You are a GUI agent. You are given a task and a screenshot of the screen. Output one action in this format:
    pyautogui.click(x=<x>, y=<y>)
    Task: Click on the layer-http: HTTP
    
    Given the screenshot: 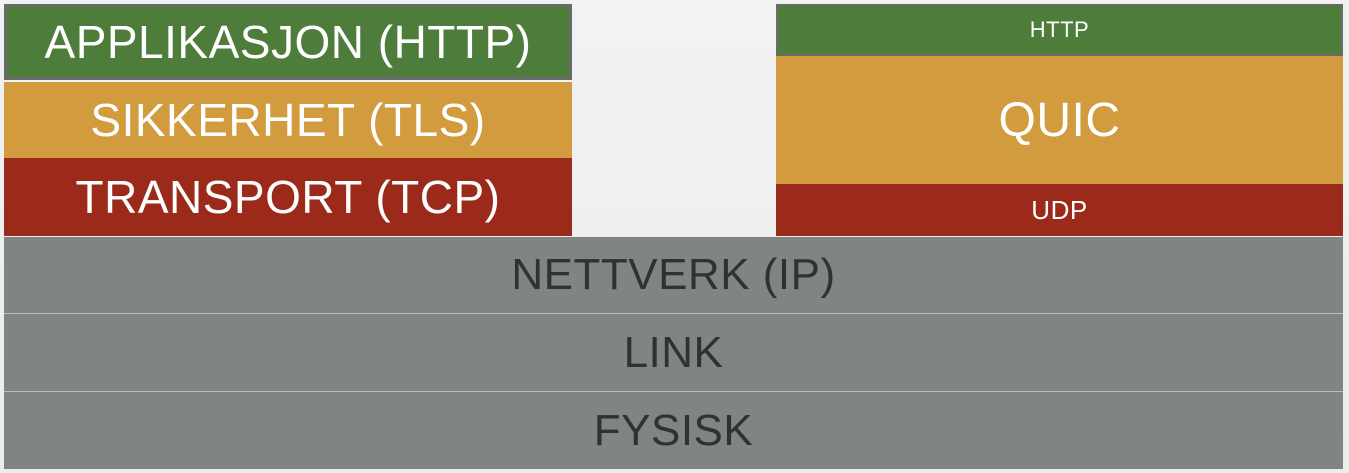 What is the action you would take?
    pyautogui.click(x=1059, y=30)
    